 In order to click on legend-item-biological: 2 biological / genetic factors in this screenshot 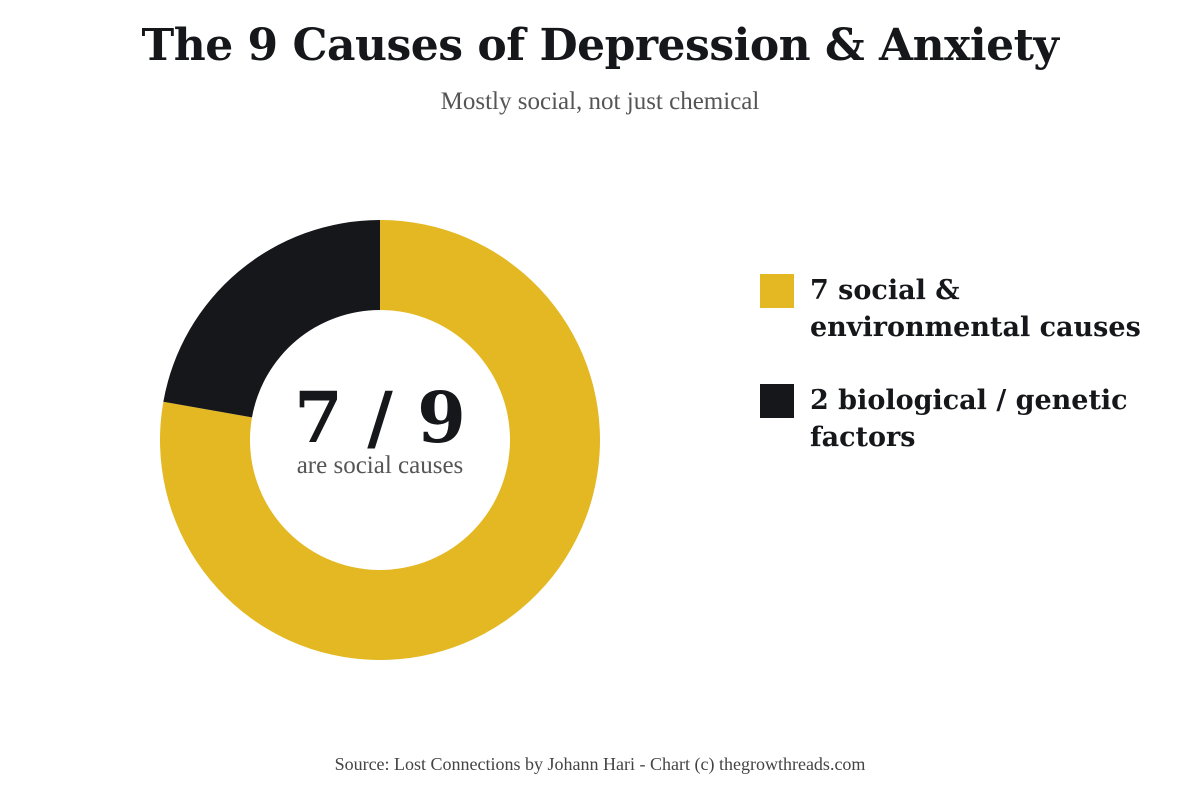, I will do `click(970, 419)`.